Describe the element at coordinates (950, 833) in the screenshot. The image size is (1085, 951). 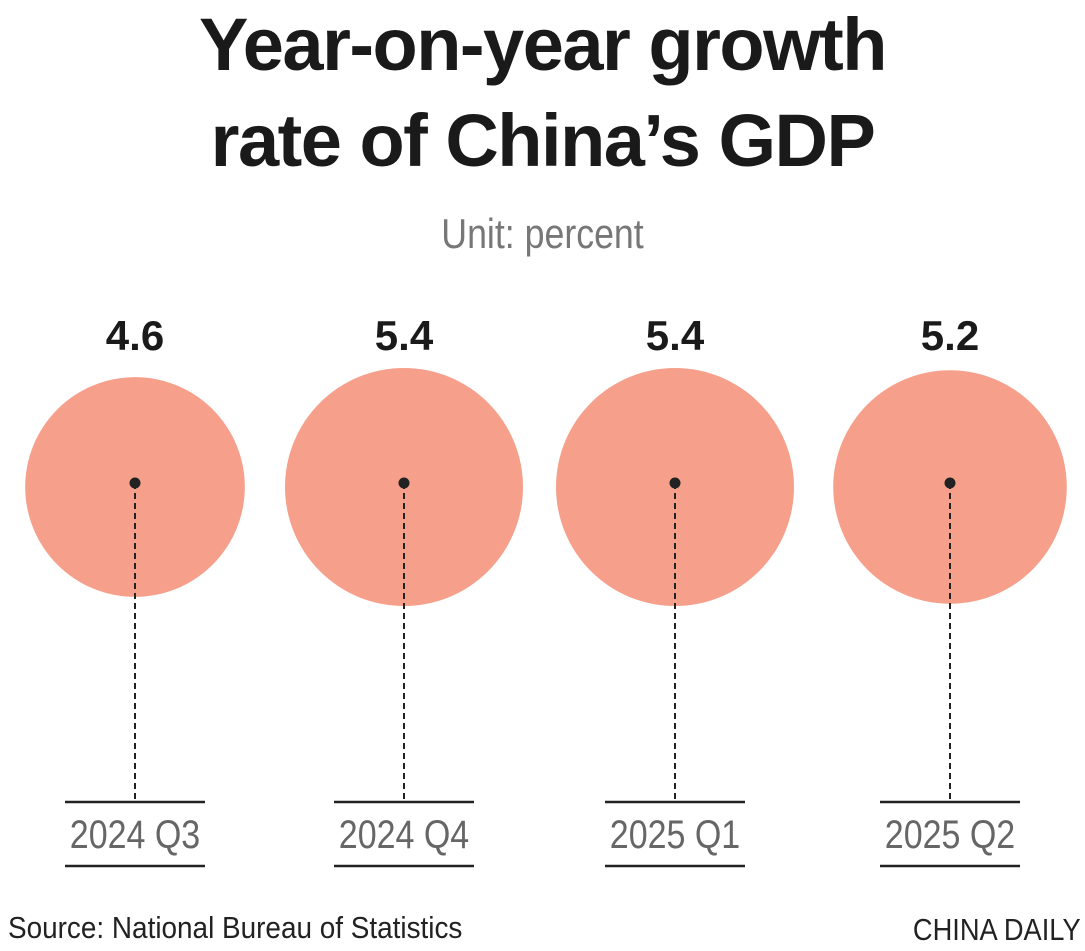
I see `category-label: 2025 Q2` at that location.